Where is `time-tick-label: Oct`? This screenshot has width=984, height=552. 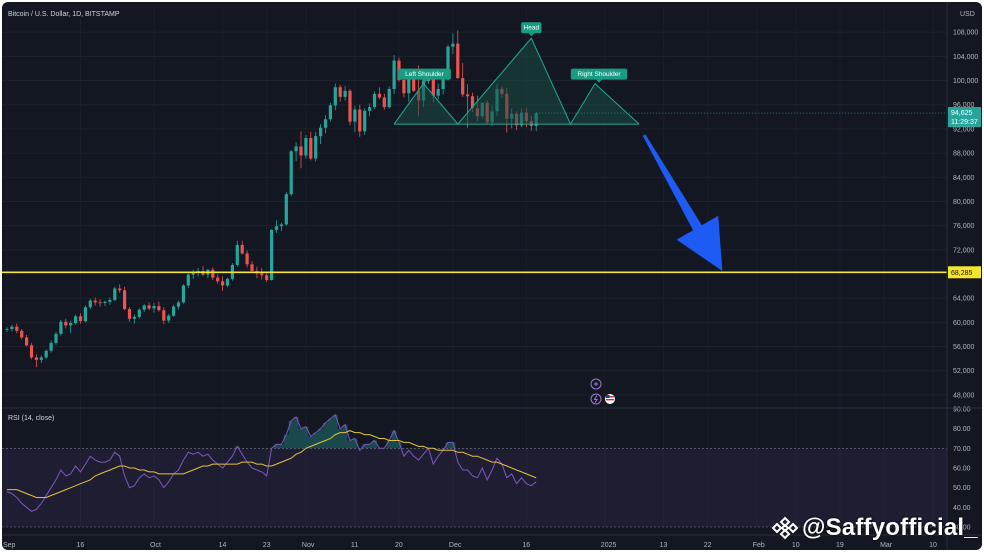 time-tick-label: Oct is located at coordinates (155, 545).